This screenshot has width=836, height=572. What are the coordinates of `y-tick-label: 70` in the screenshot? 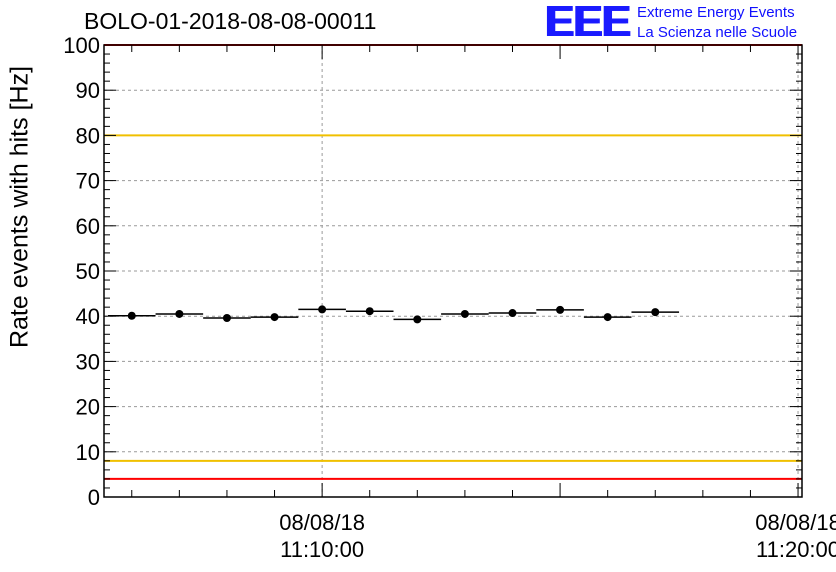 It's located at (88, 181).